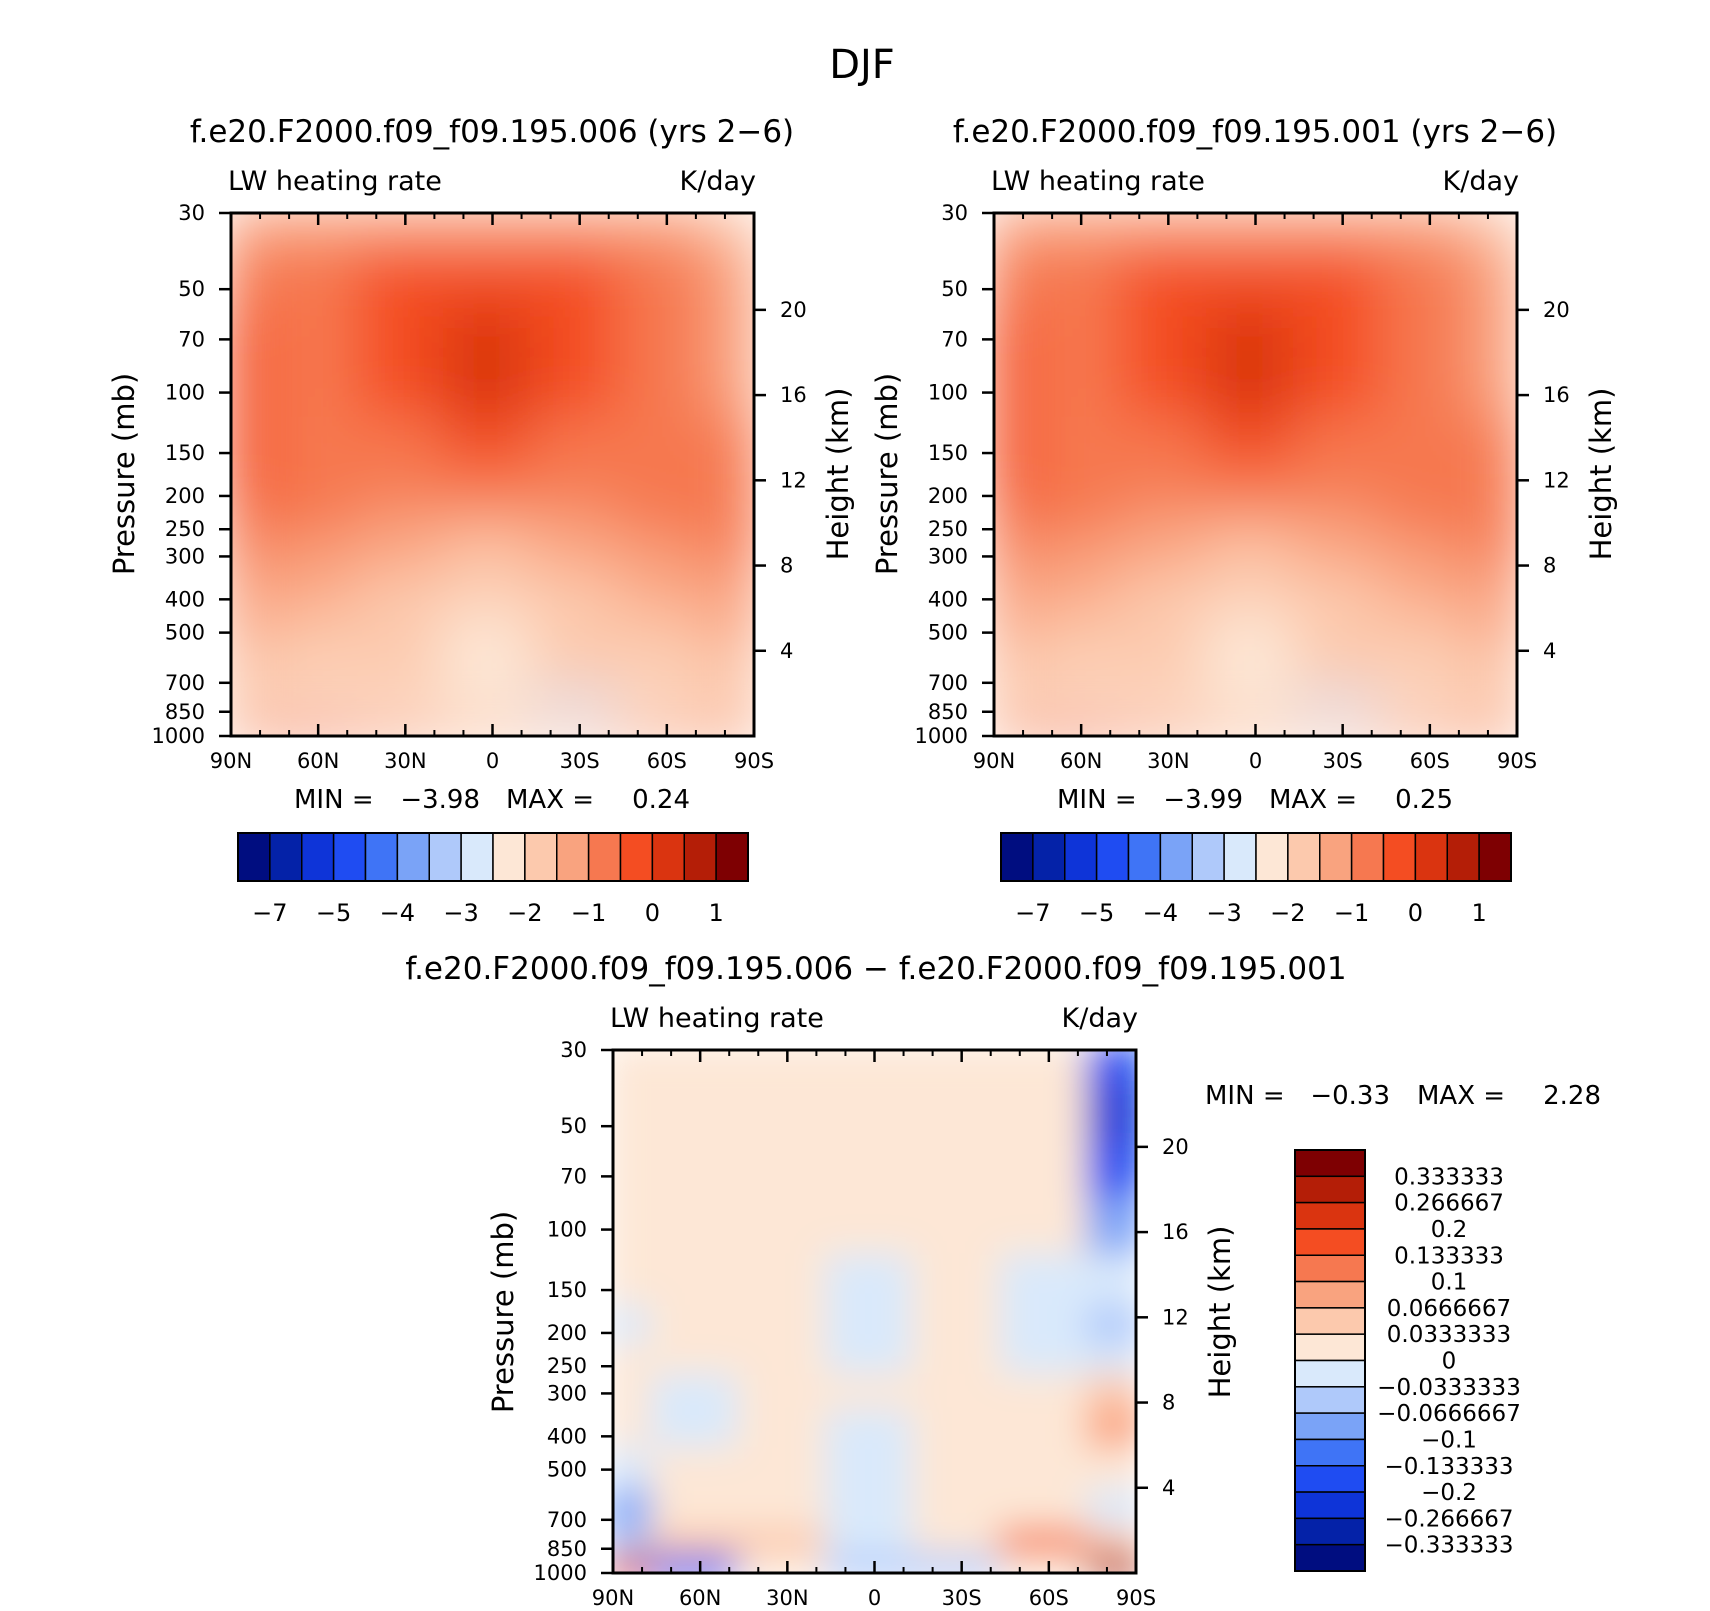 The image size is (1710, 1611). Describe the element at coordinates (793, 480) in the screenshot. I see `y2-tick-label: 12` at that location.